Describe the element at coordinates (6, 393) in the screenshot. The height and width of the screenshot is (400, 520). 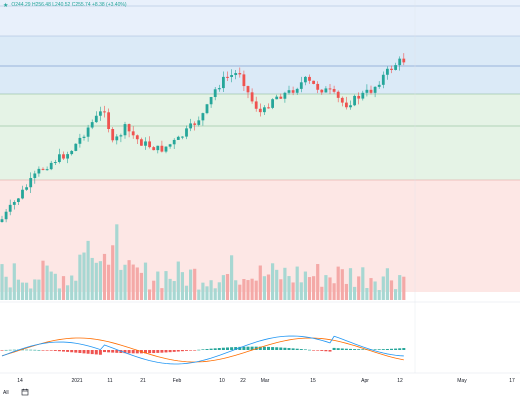
I see `range-all-button: All` at that location.